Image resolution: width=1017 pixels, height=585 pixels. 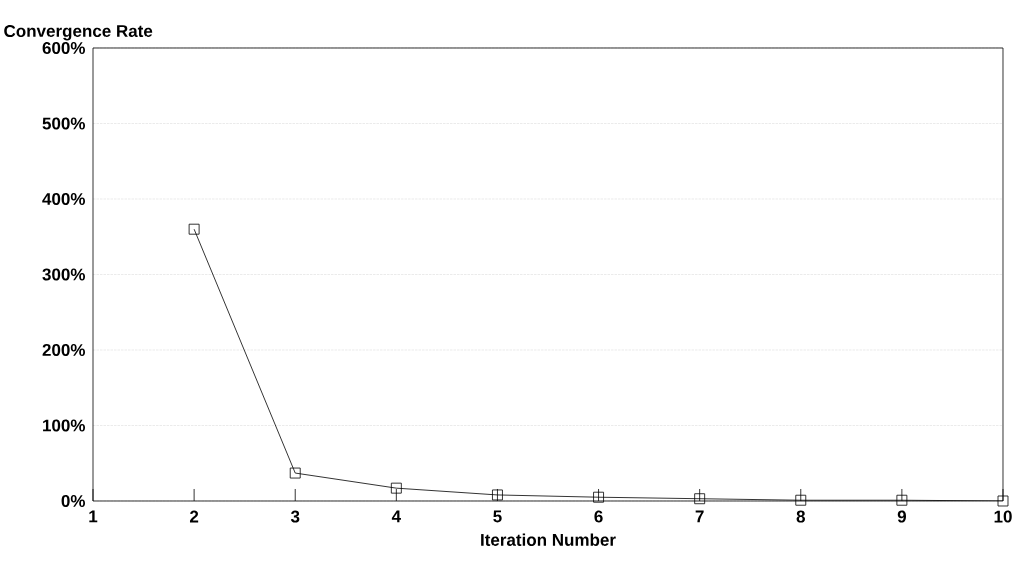 What do you see at coordinates (194, 516) in the screenshot?
I see `x-tick-label: 2` at bounding box center [194, 516].